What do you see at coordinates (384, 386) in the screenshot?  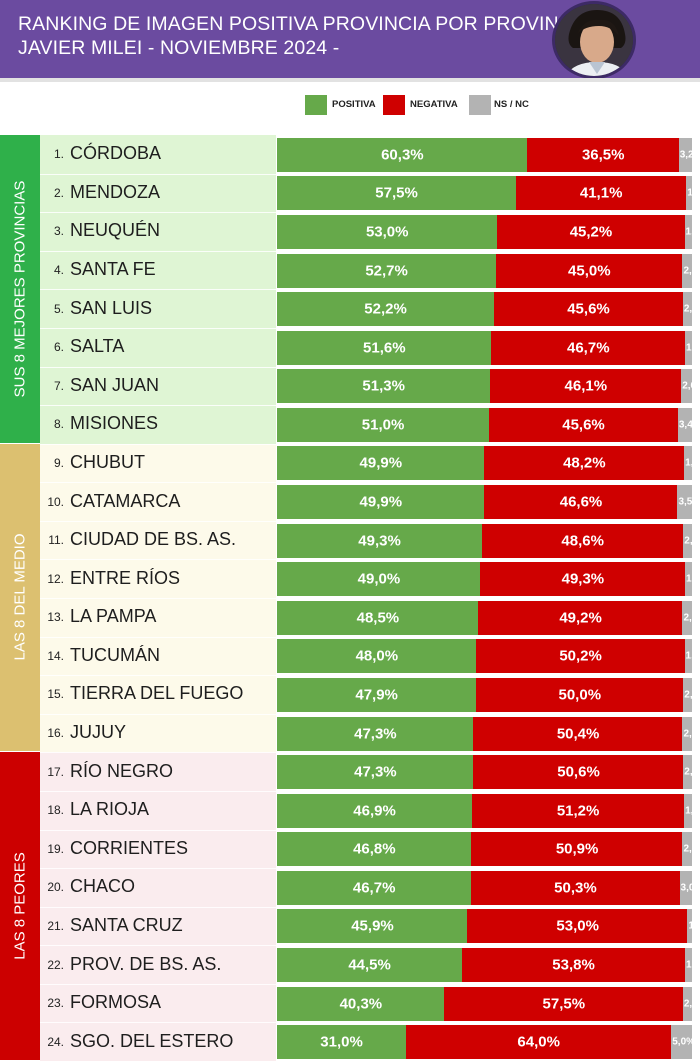 I see `bar-positiva: 51,3%` at bounding box center [384, 386].